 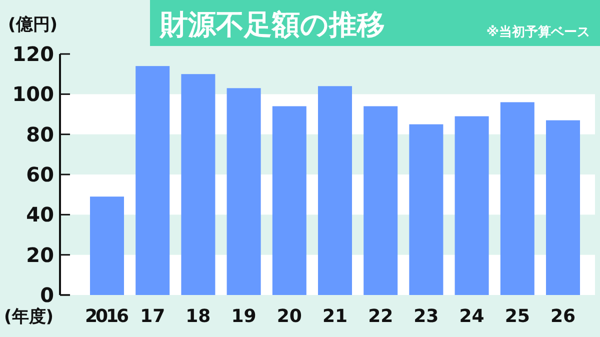 What do you see at coordinates (40, 174) in the screenshot?
I see `y-tick-label: 60` at bounding box center [40, 174].